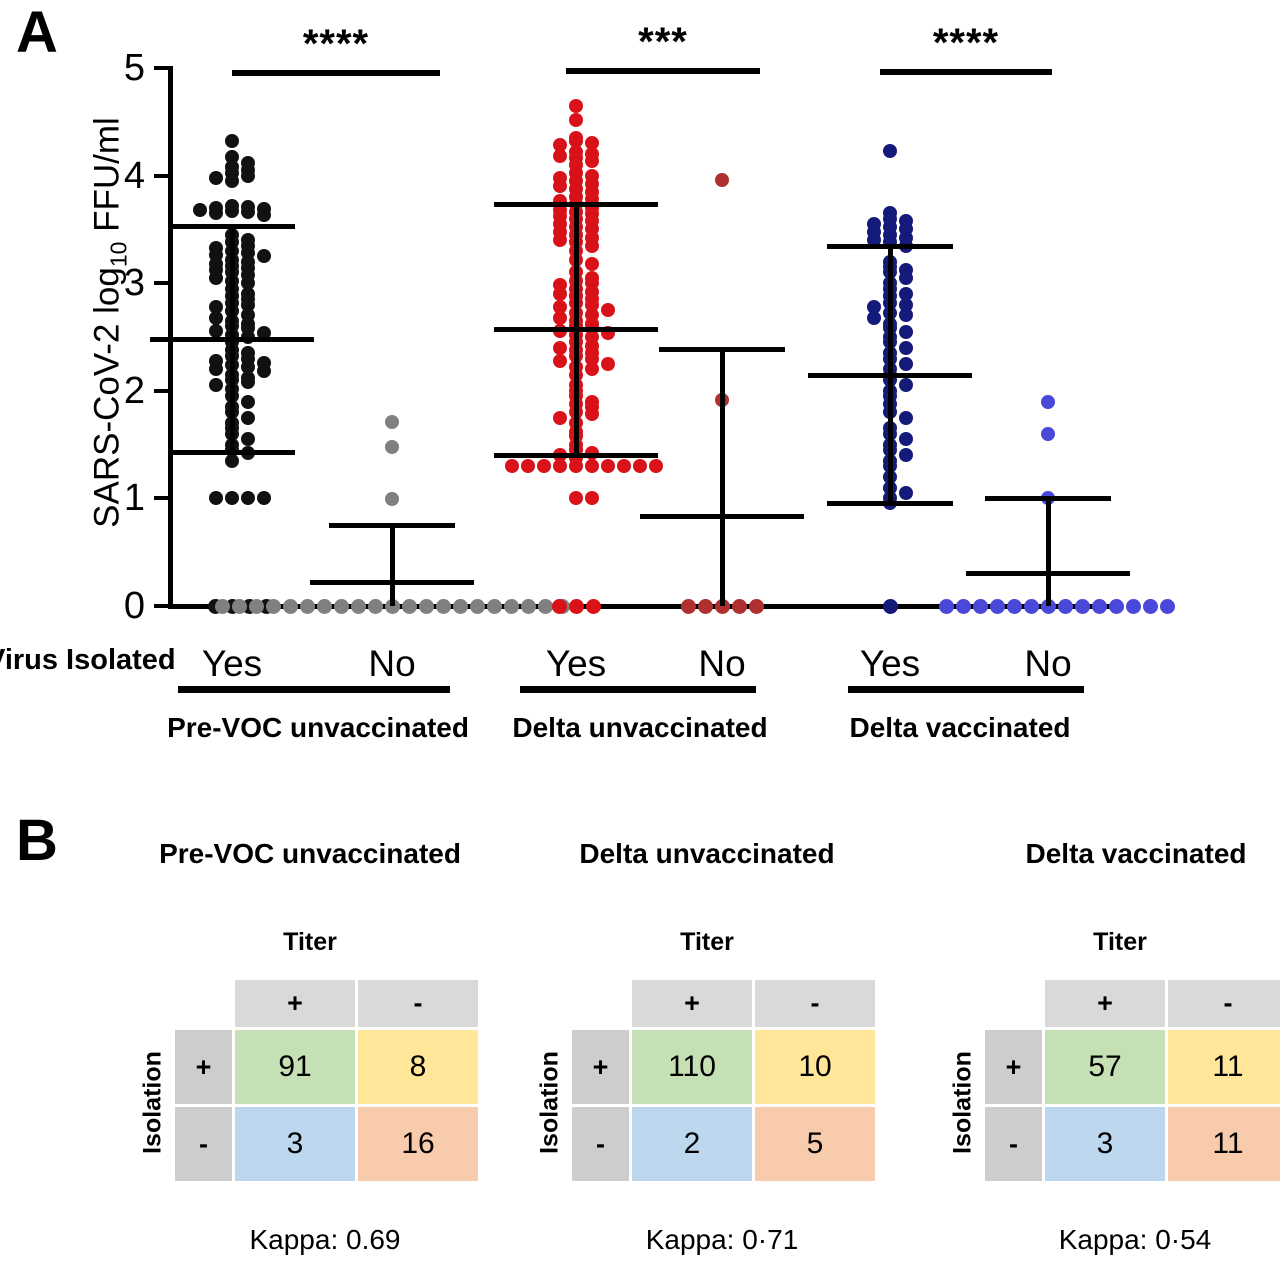 The image size is (1280, 1277). I want to click on matrix-title: Delta unvaccinated, so click(707, 853).